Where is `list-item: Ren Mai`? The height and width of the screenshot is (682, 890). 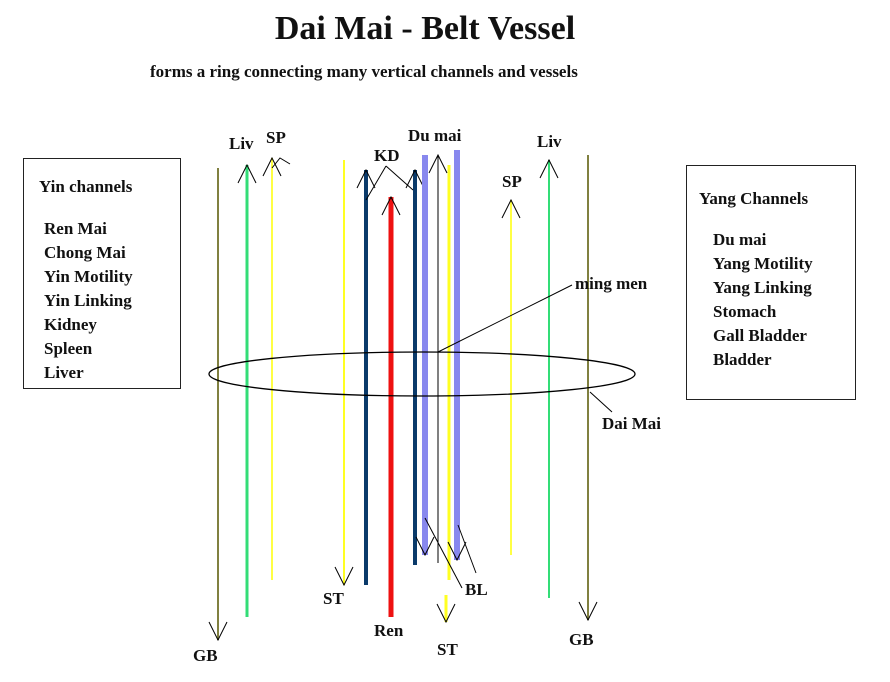
list-item: Ren Mai is located at coordinates (75, 228).